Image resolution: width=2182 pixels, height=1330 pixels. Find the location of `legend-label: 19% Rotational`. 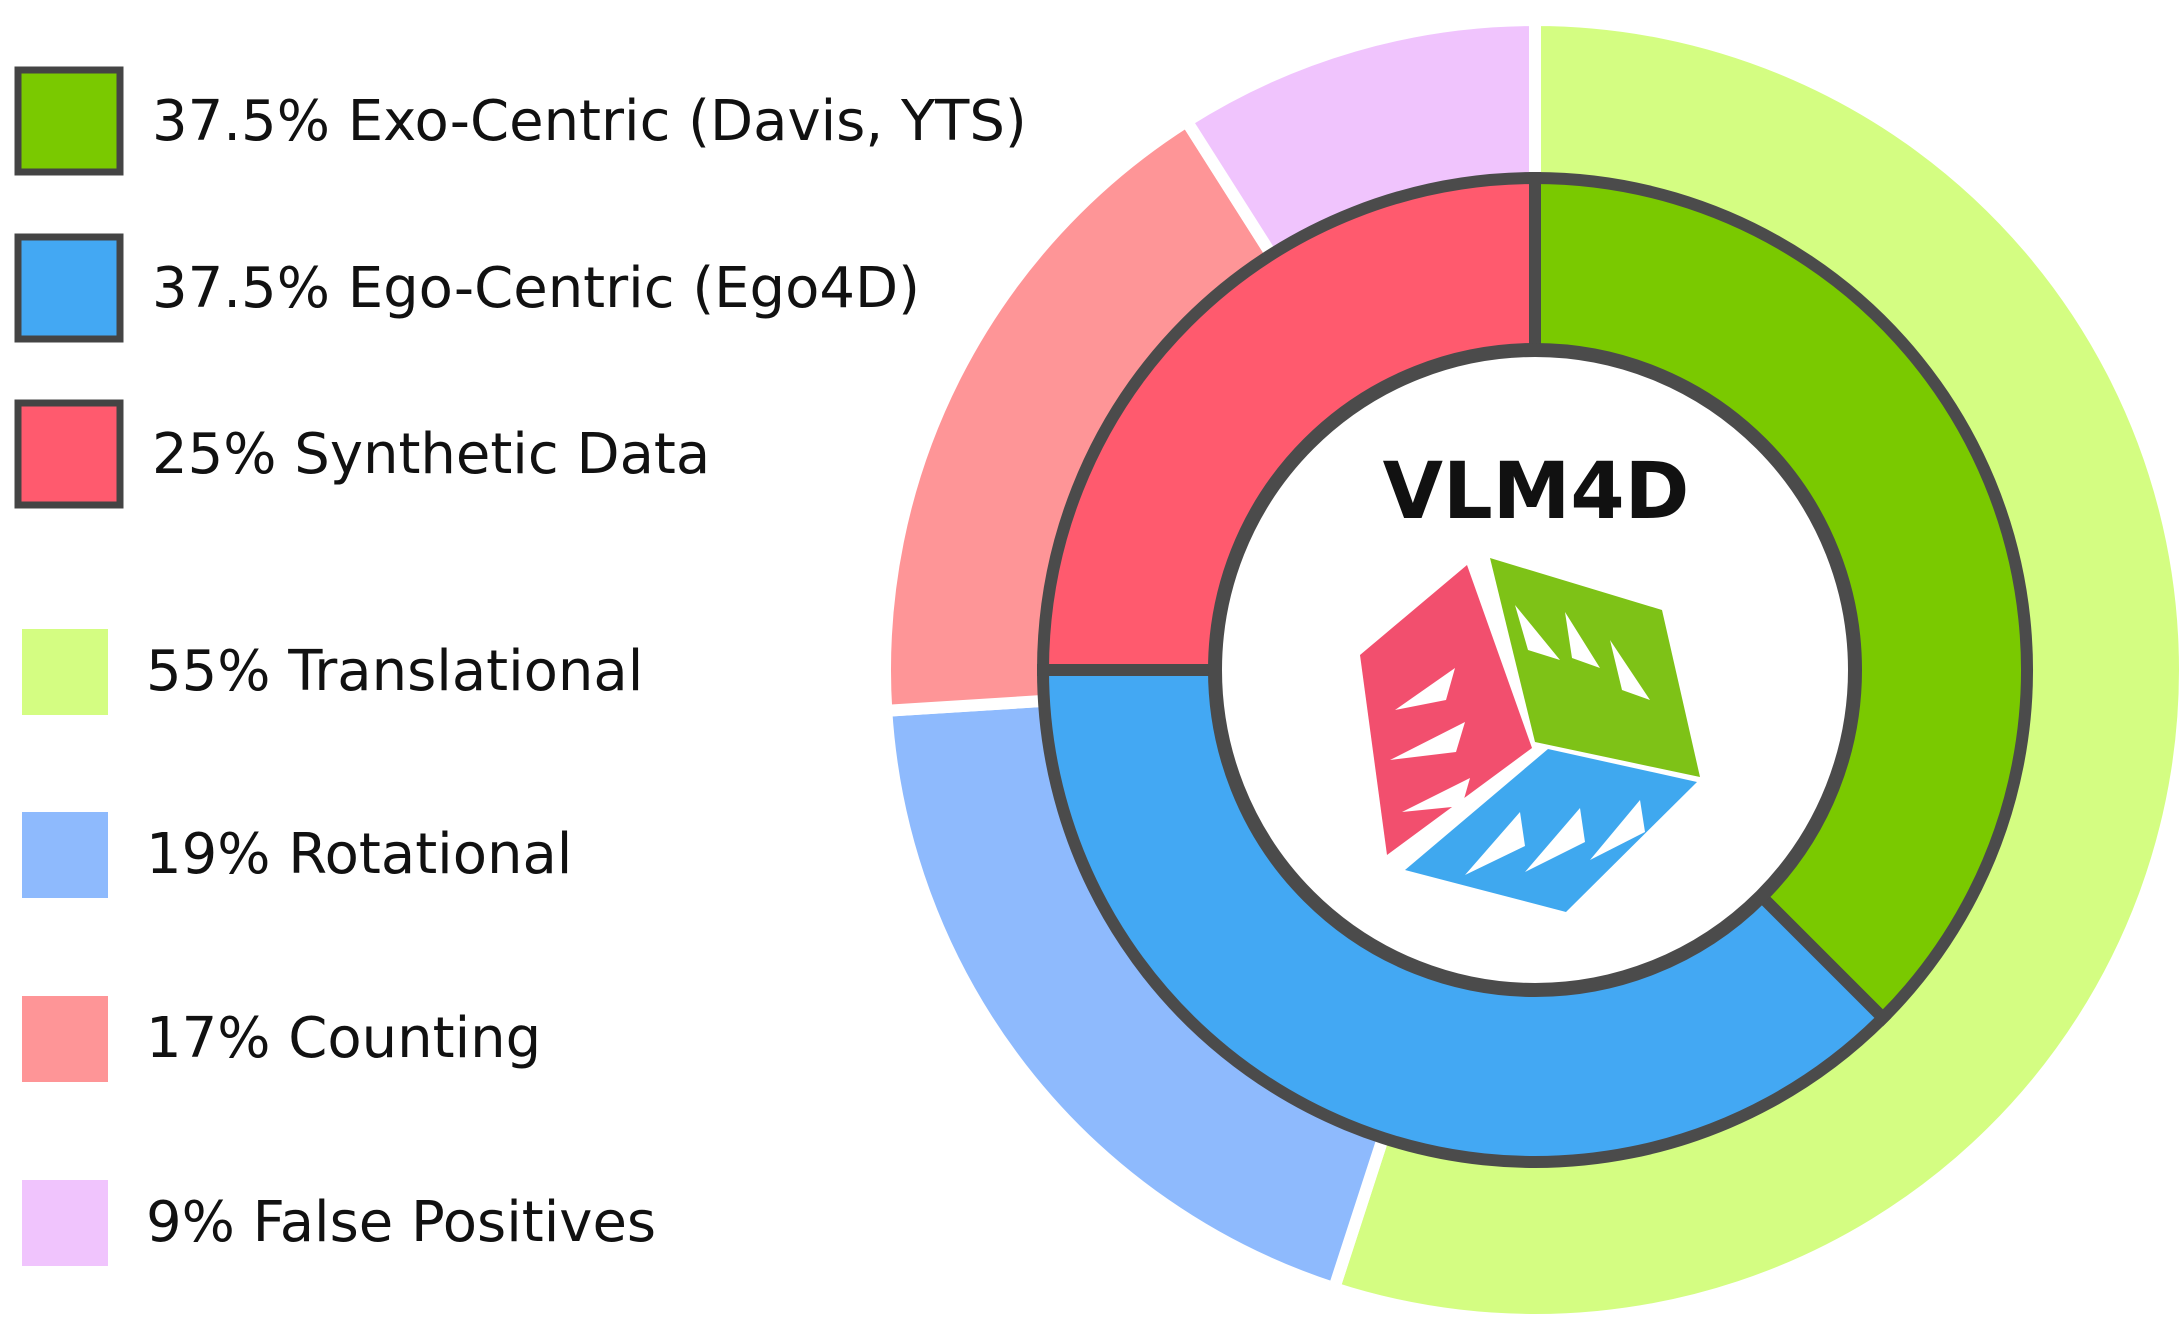

legend-label: 19% Rotational is located at coordinates (359, 854).